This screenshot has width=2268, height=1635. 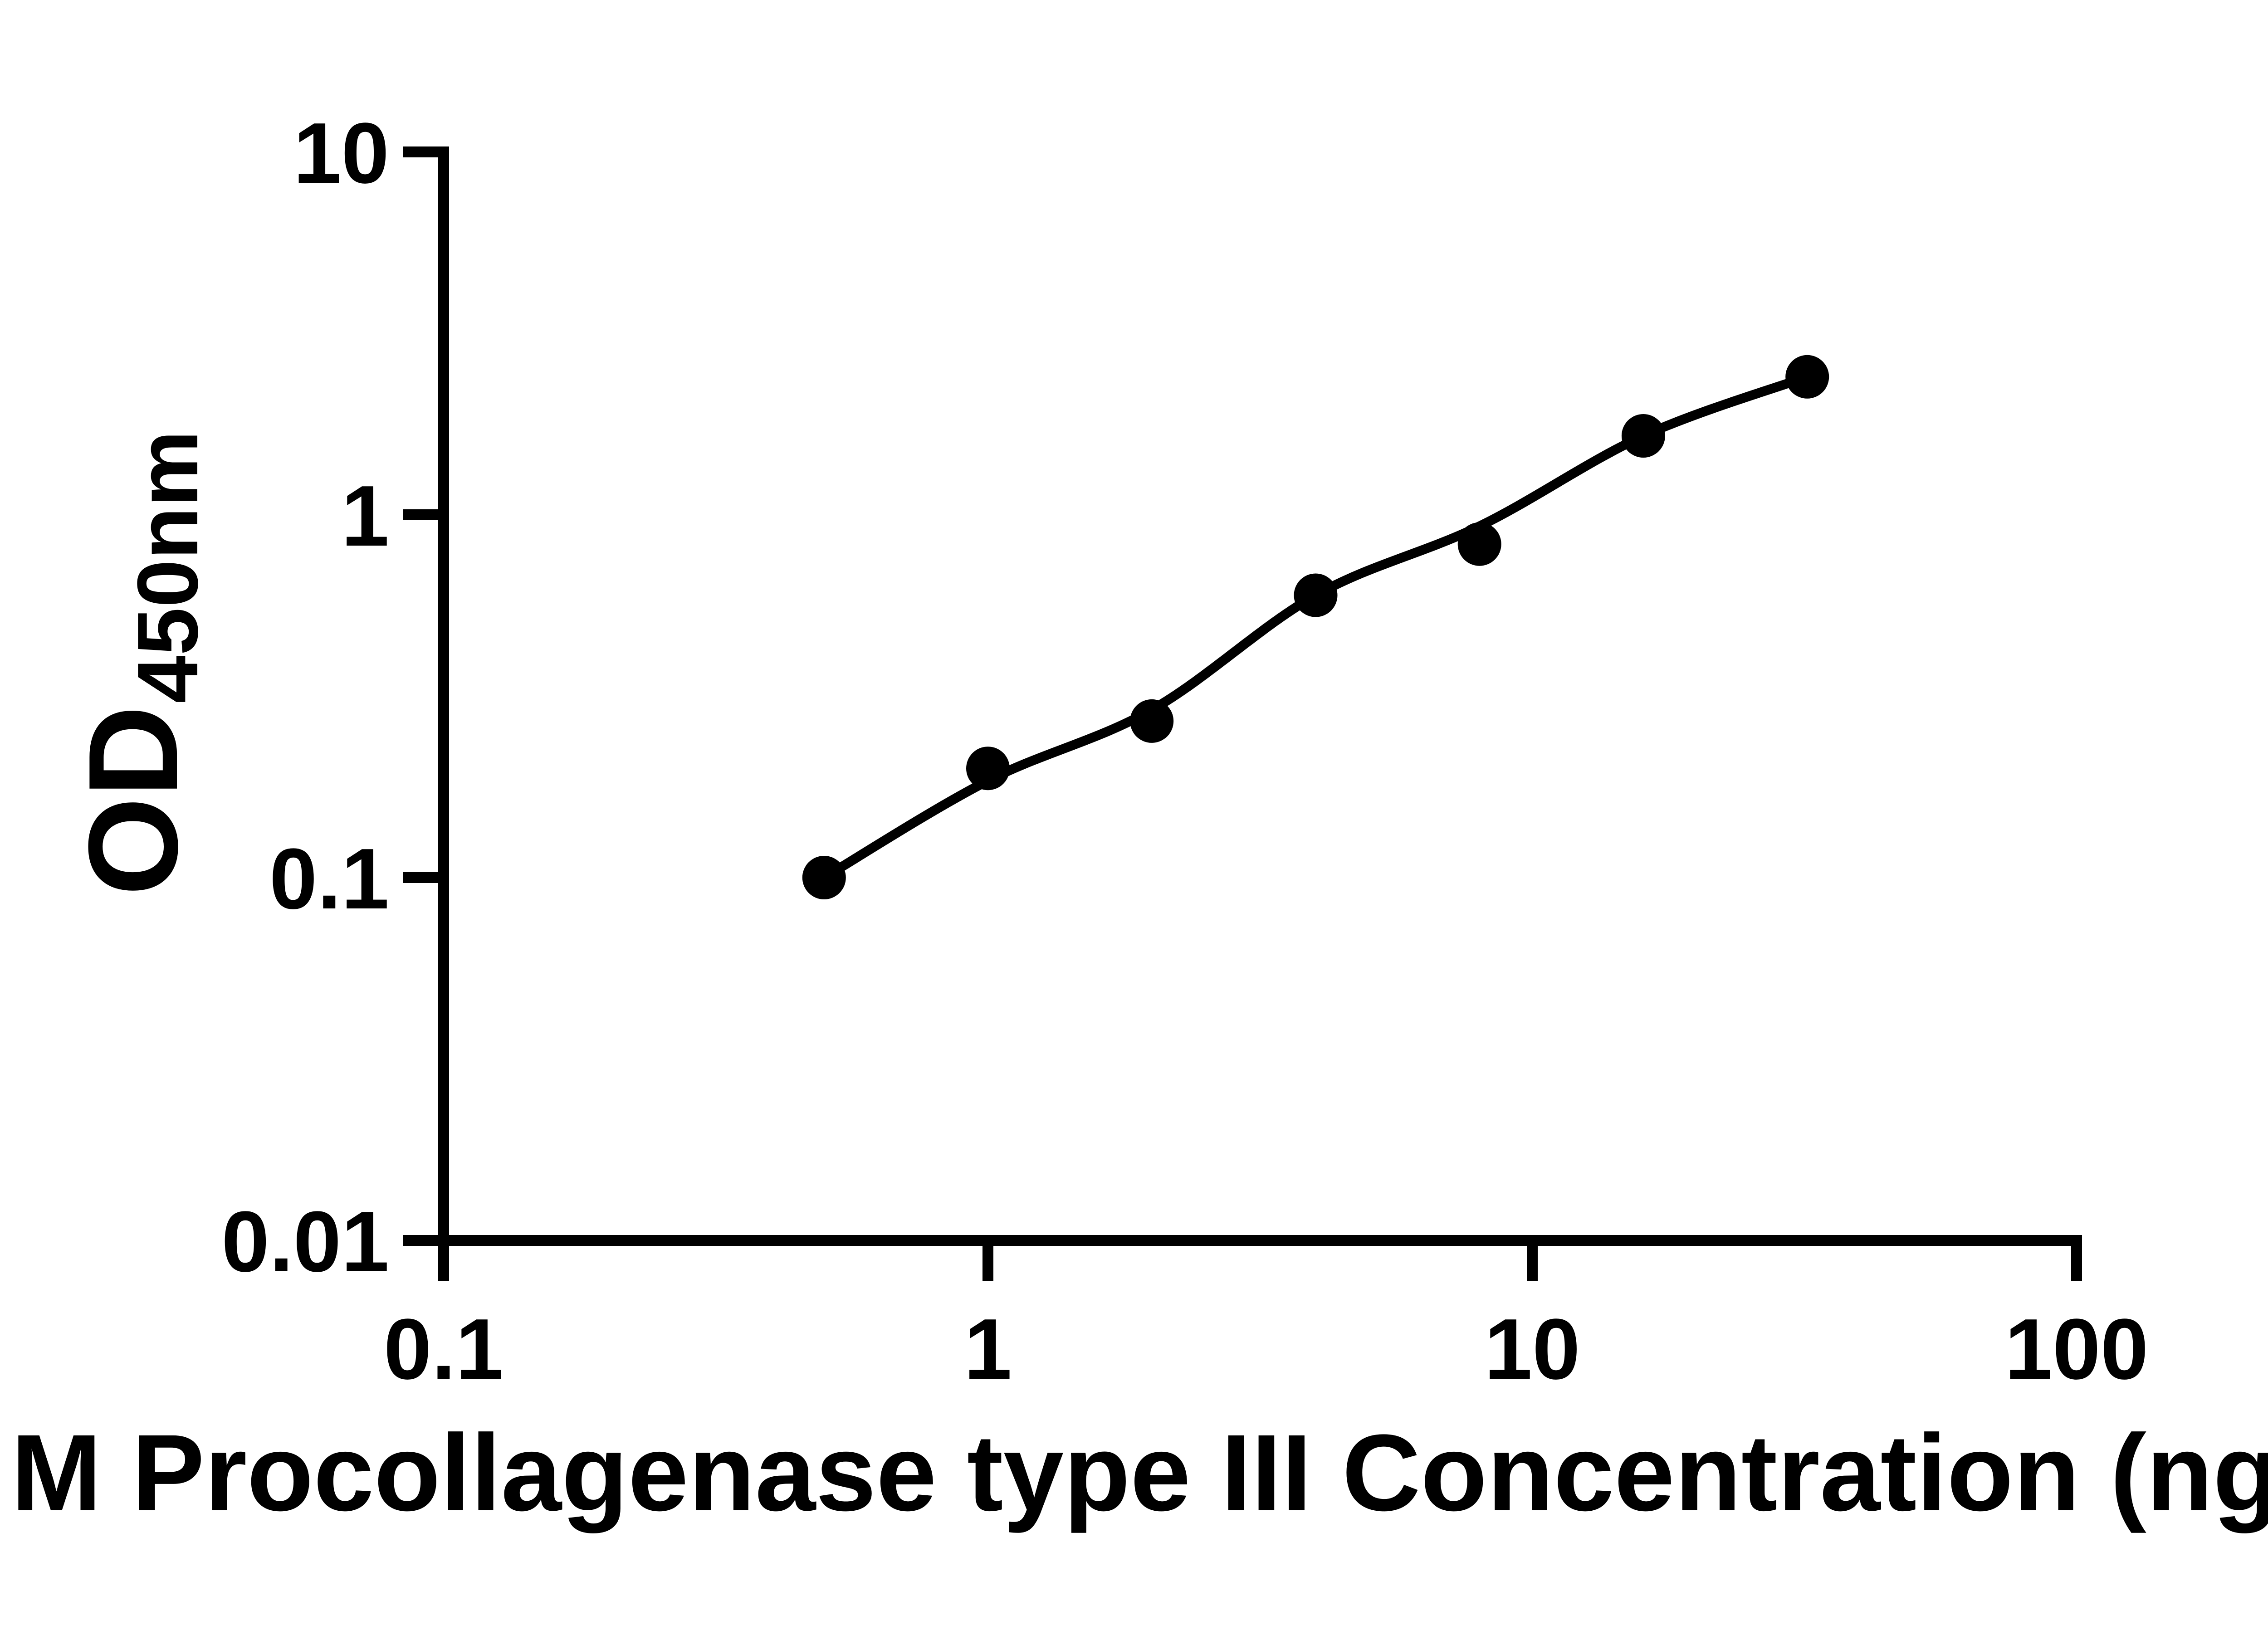 I want to click on y-tick-label: 0.1, so click(x=329, y=879).